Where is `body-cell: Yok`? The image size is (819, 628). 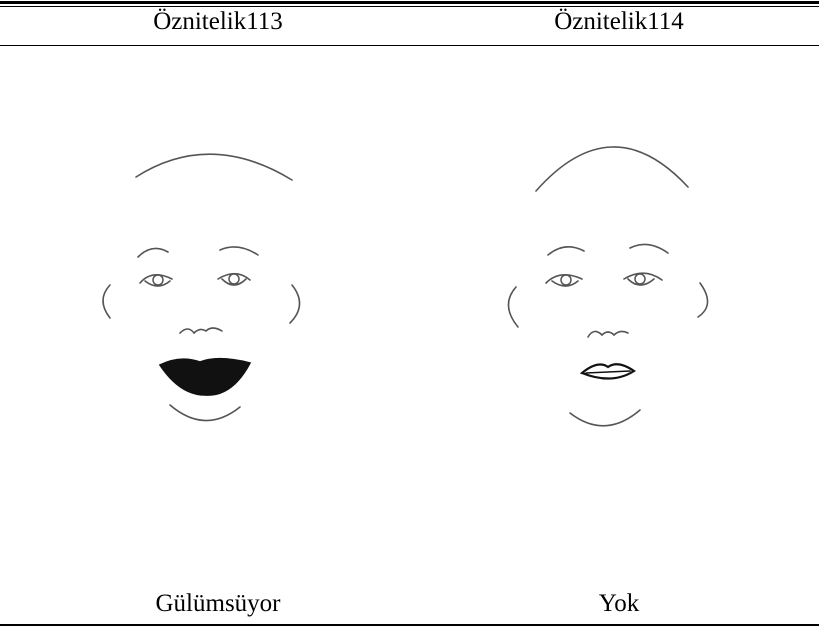 body-cell: Yok is located at coordinates (619, 603).